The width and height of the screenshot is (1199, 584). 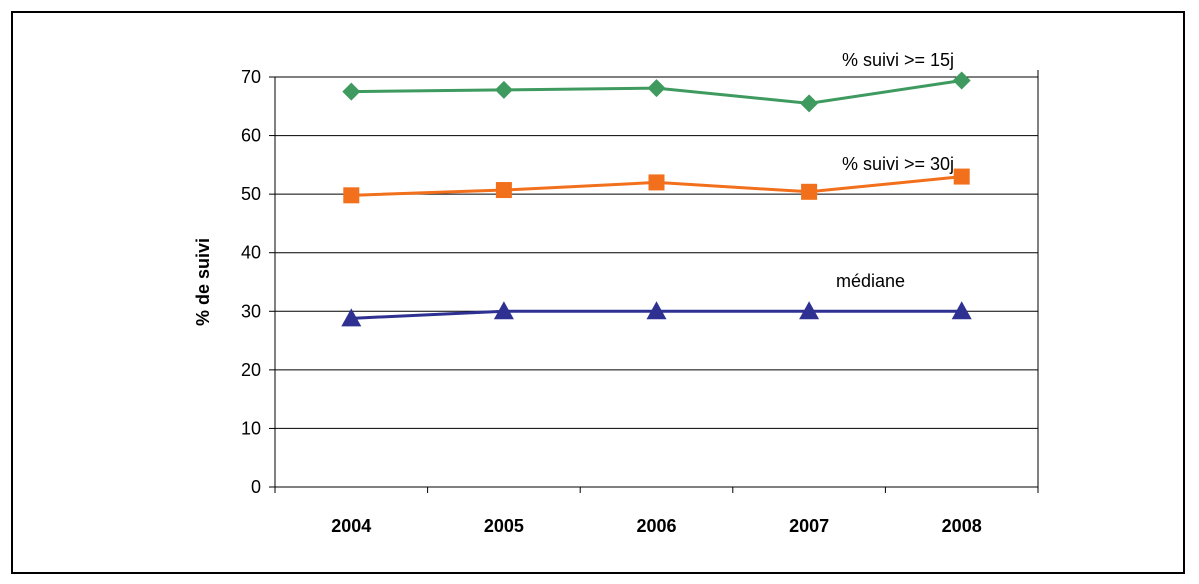 What do you see at coordinates (251, 428) in the screenshot?
I see `y-tick-label-10: 10` at bounding box center [251, 428].